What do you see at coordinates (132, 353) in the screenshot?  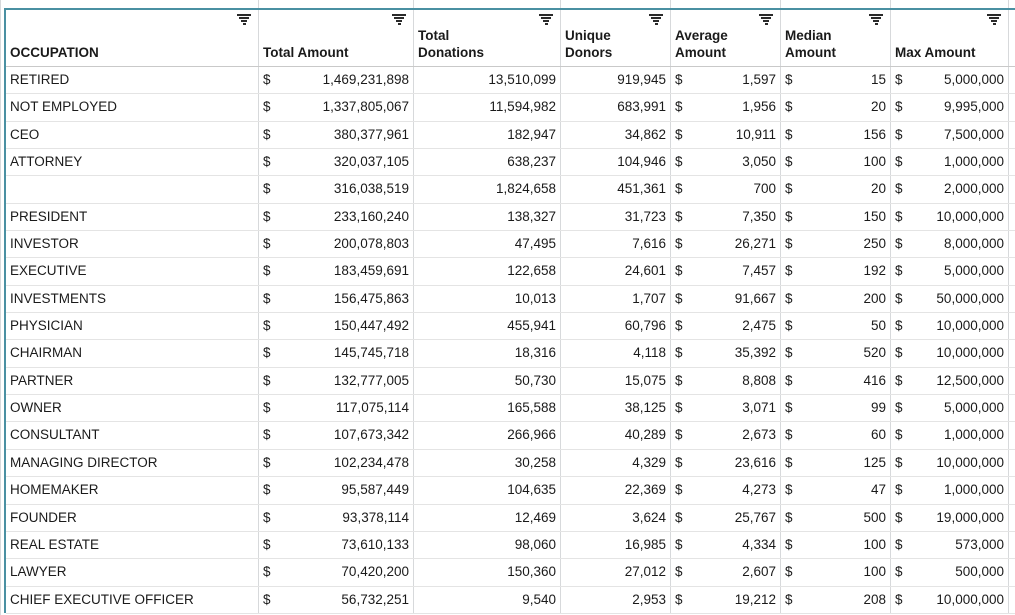 I see `cell-occupation: CHAIRMAN` at bounding box center [132, 353].